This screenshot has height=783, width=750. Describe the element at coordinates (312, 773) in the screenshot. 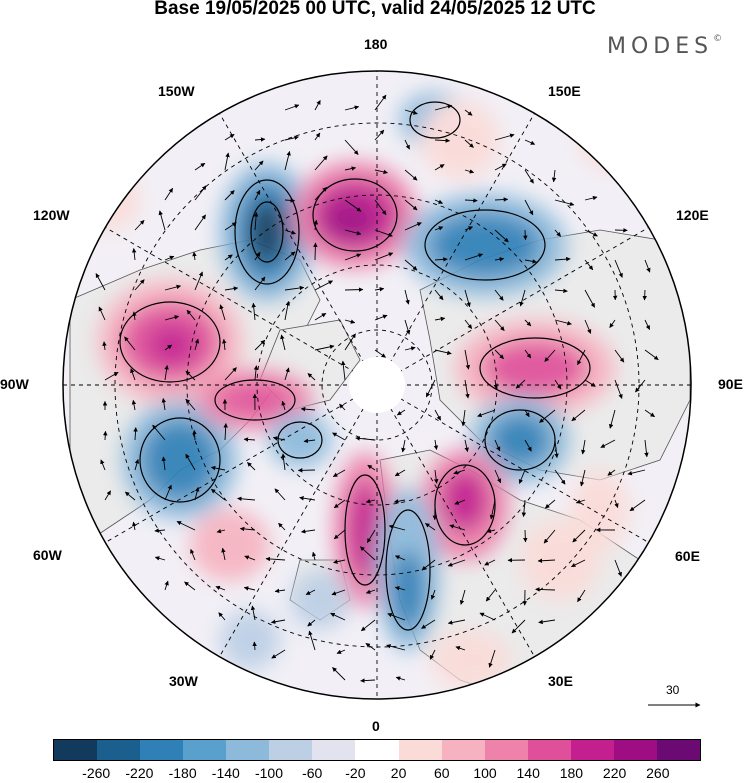

I see `colorbar-tick-label: -60` at that location.